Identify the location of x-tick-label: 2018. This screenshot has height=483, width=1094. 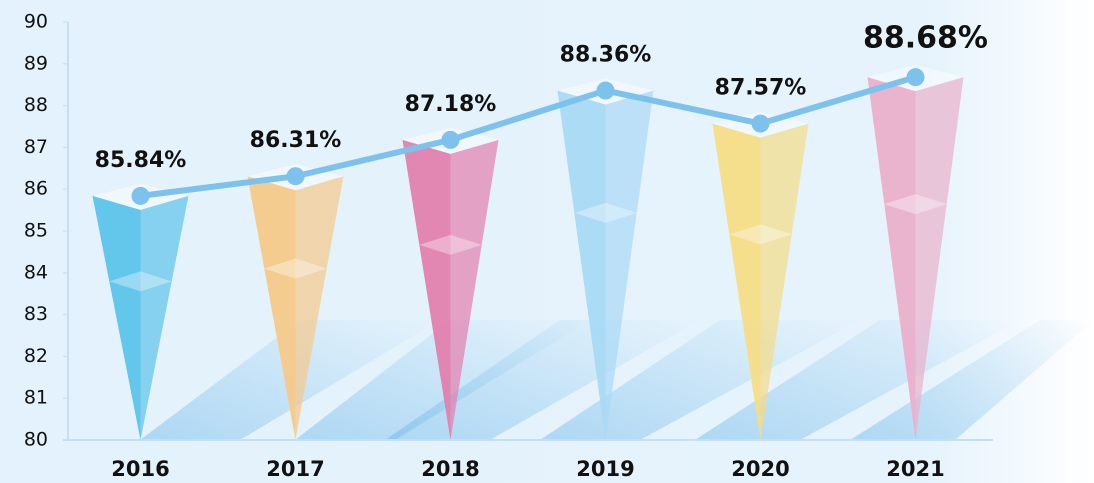
(450, 469).